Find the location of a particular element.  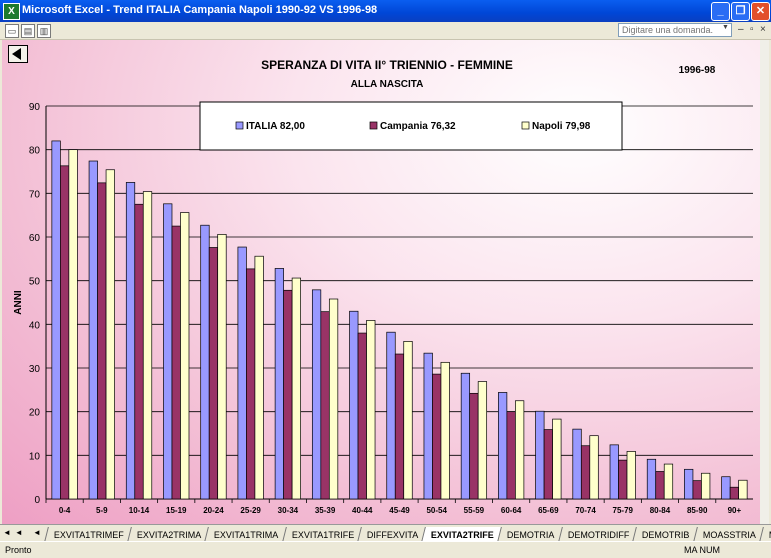

x-tick-label: 90+ is located at coordinates (735, 510).